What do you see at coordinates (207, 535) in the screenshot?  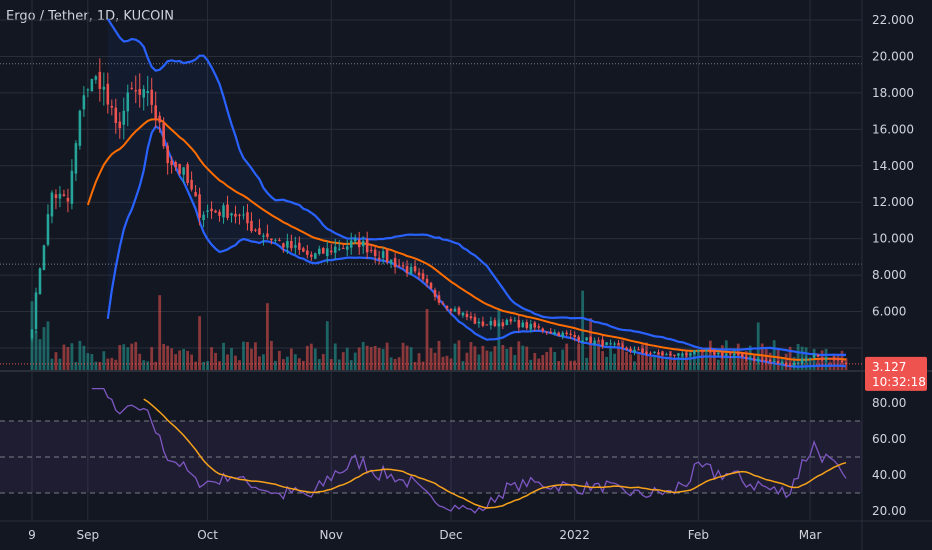 I see `x-tick-label: Oct` at bounding box center [207, 535].